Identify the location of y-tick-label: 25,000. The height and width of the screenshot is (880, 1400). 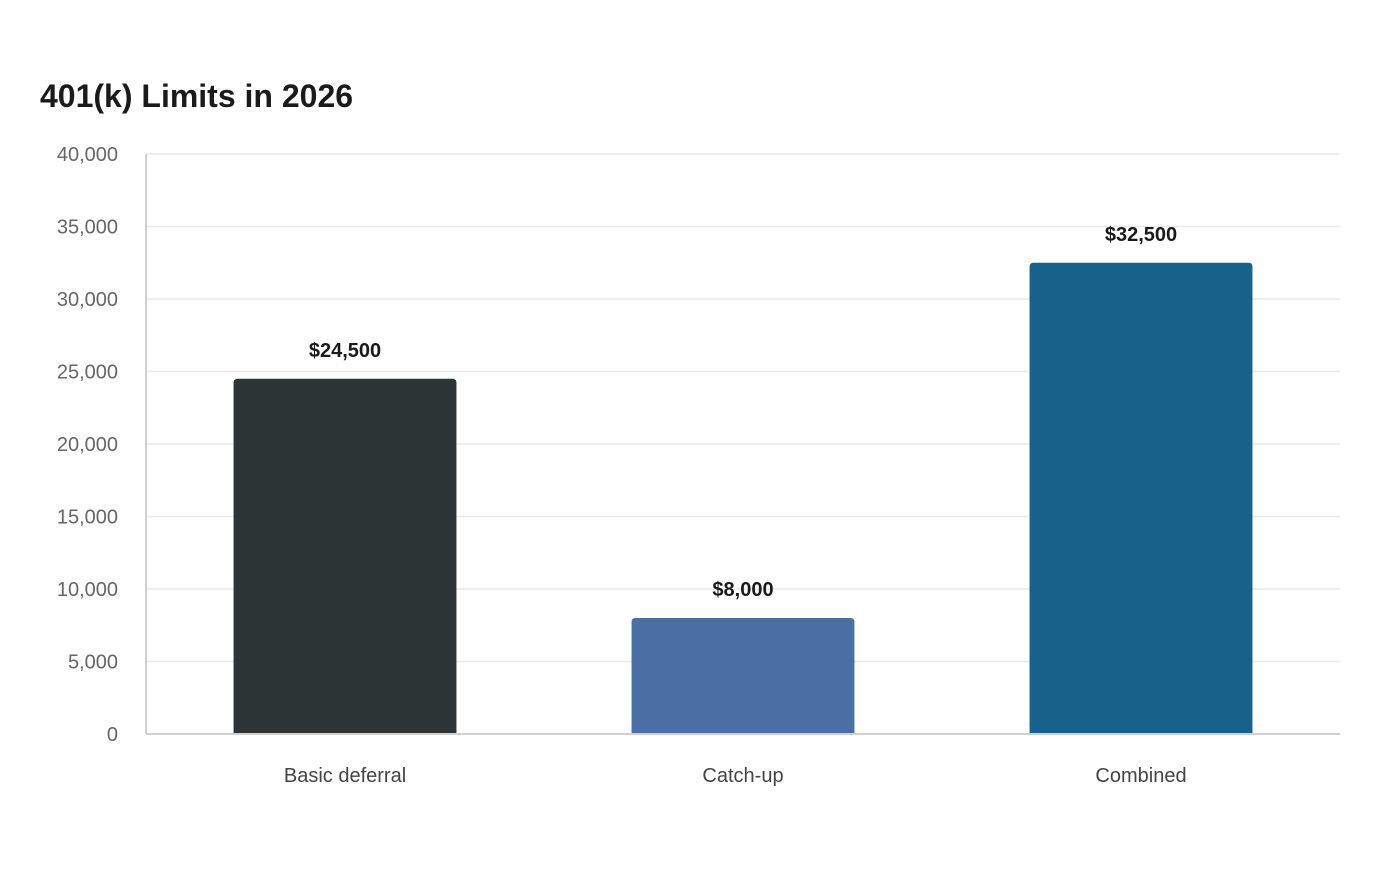
(87, 373).